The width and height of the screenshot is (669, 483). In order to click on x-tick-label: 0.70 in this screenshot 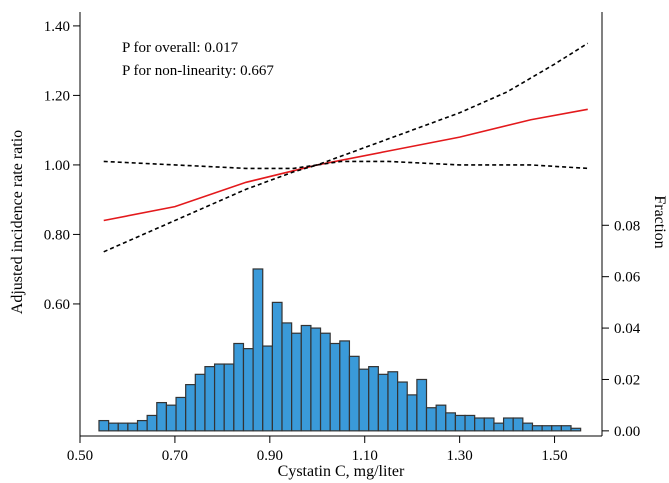, I will do `click(175, 456)`.